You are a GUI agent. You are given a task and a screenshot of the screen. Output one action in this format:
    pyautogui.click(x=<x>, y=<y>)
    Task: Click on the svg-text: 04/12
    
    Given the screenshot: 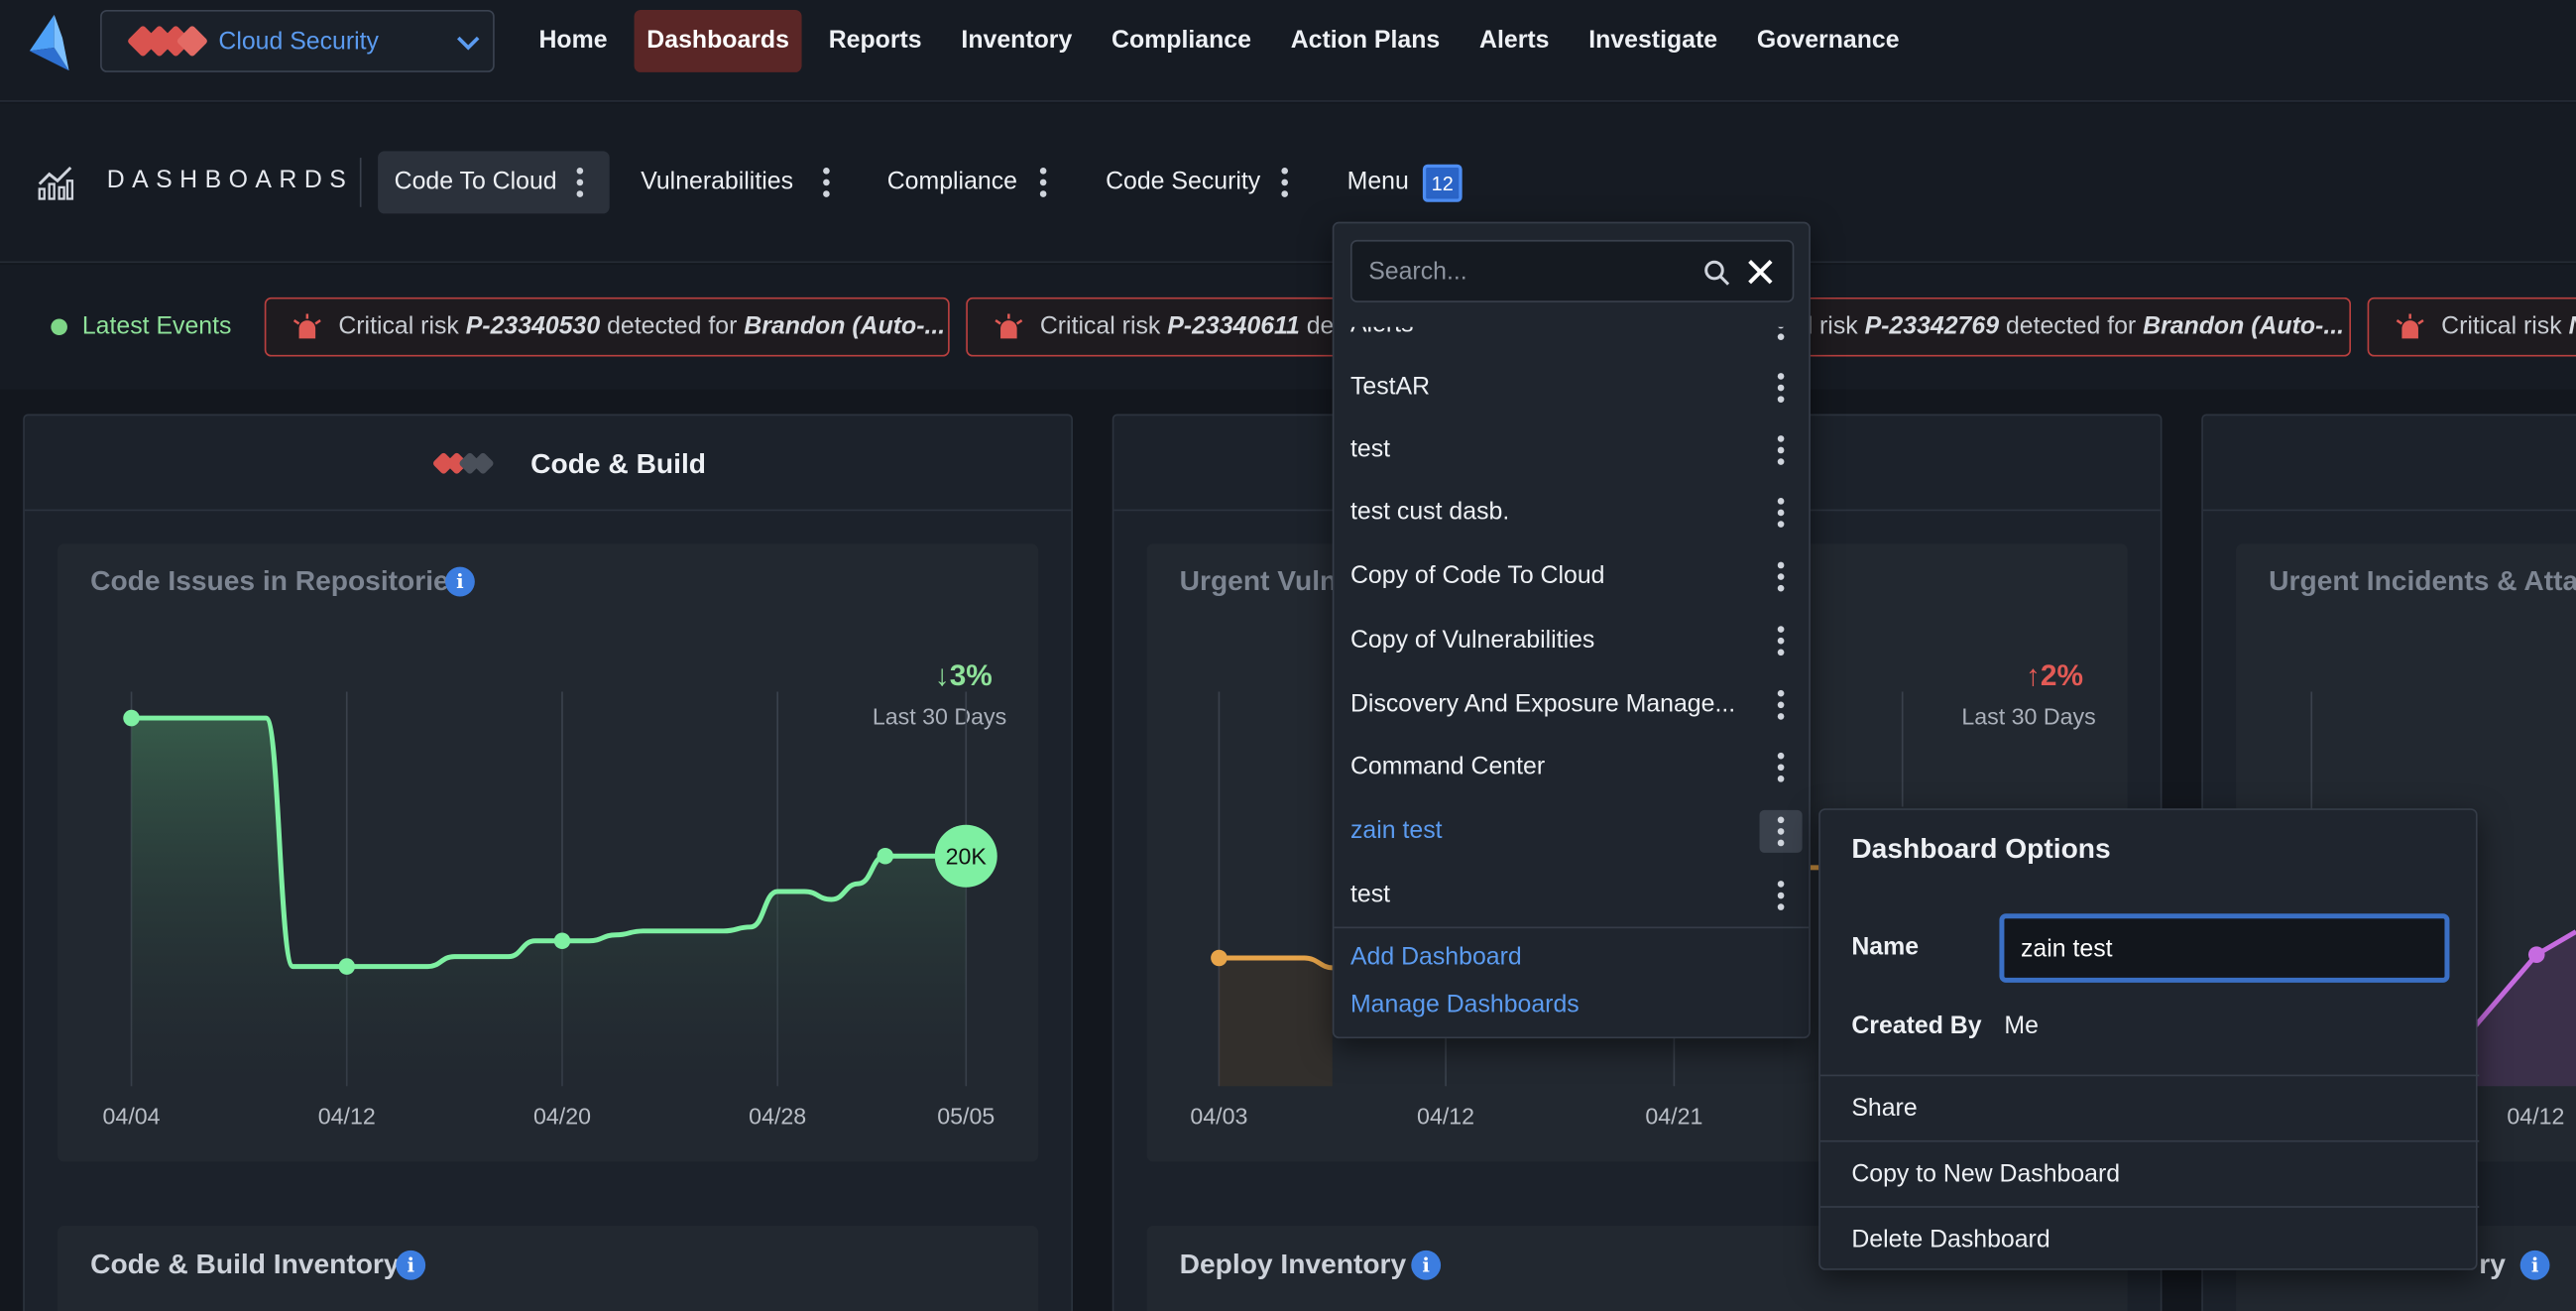 What is the action you would take?
    pyautogui.click(x=2535, y=1116)
    